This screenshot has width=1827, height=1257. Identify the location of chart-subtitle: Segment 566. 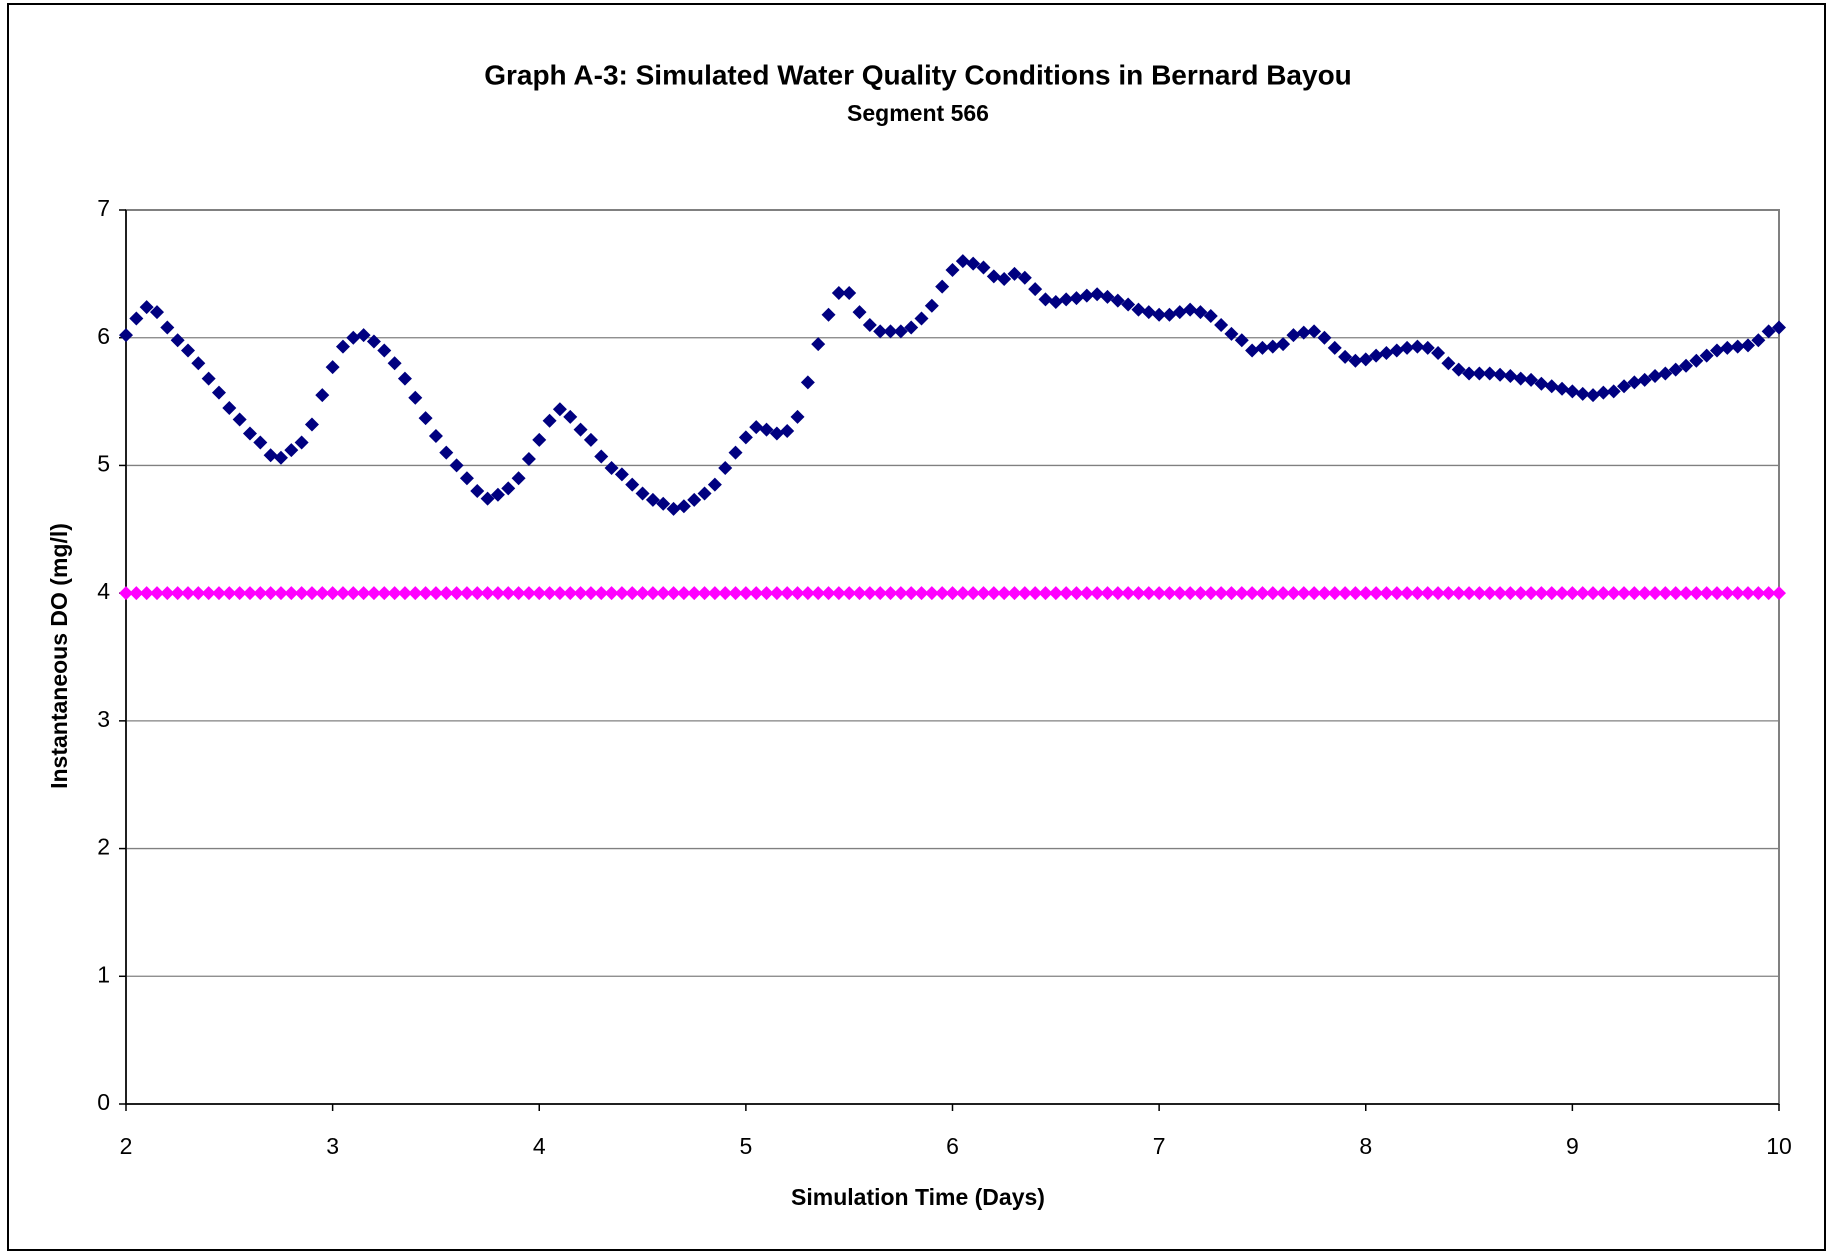
(918, 113).